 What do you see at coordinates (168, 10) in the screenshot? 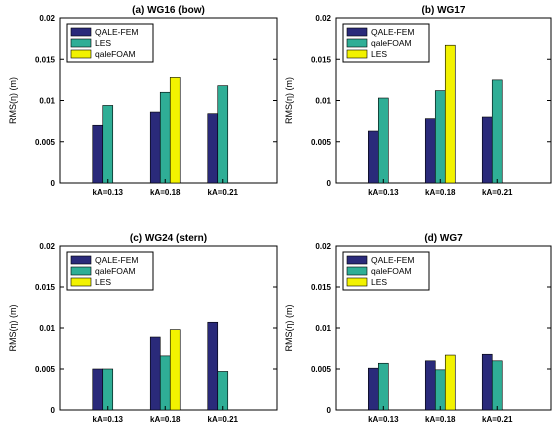
I see `chart-title: (a) WG16 (bow)` at bounding box center [168, 10].